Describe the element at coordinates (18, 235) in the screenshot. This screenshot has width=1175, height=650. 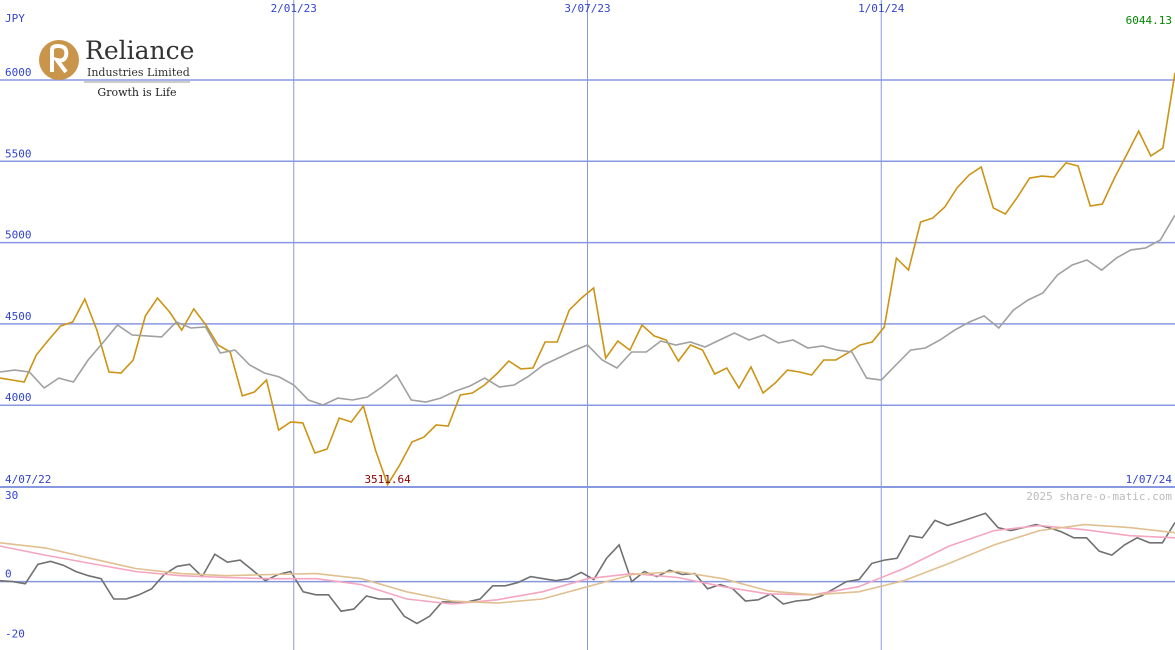
I see `y-tick-label: 5000` at that location.